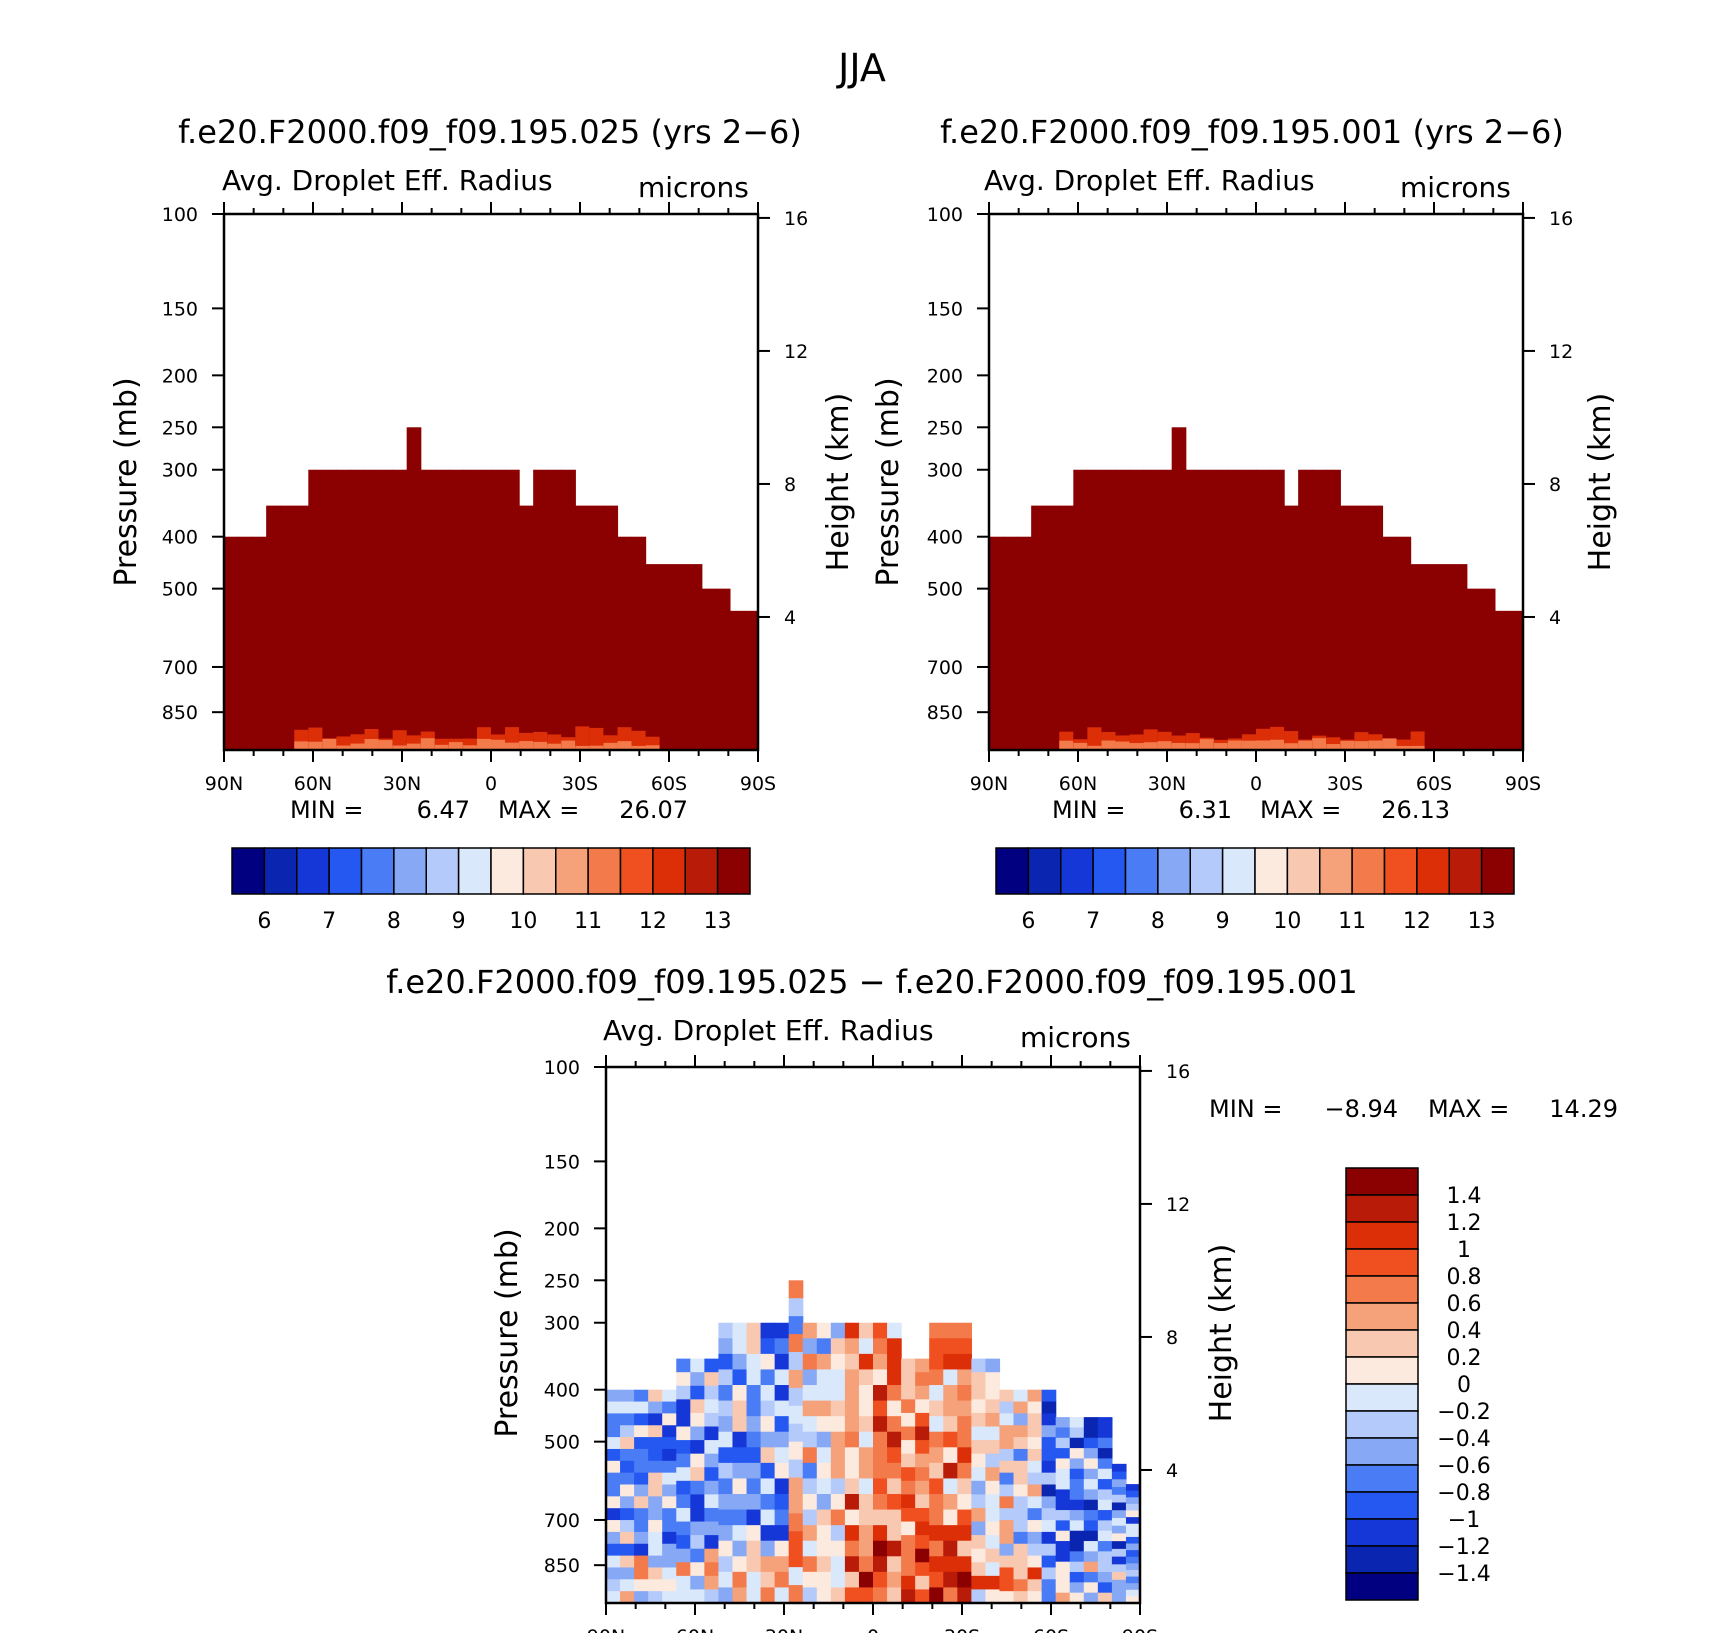 The width and height of the screenshot is (1710, 1633). What do you see at coordinates (1205, 810) in the screenshot?
I see `panel-2-min-value: 6.31` at bounding box center [1205, 810].